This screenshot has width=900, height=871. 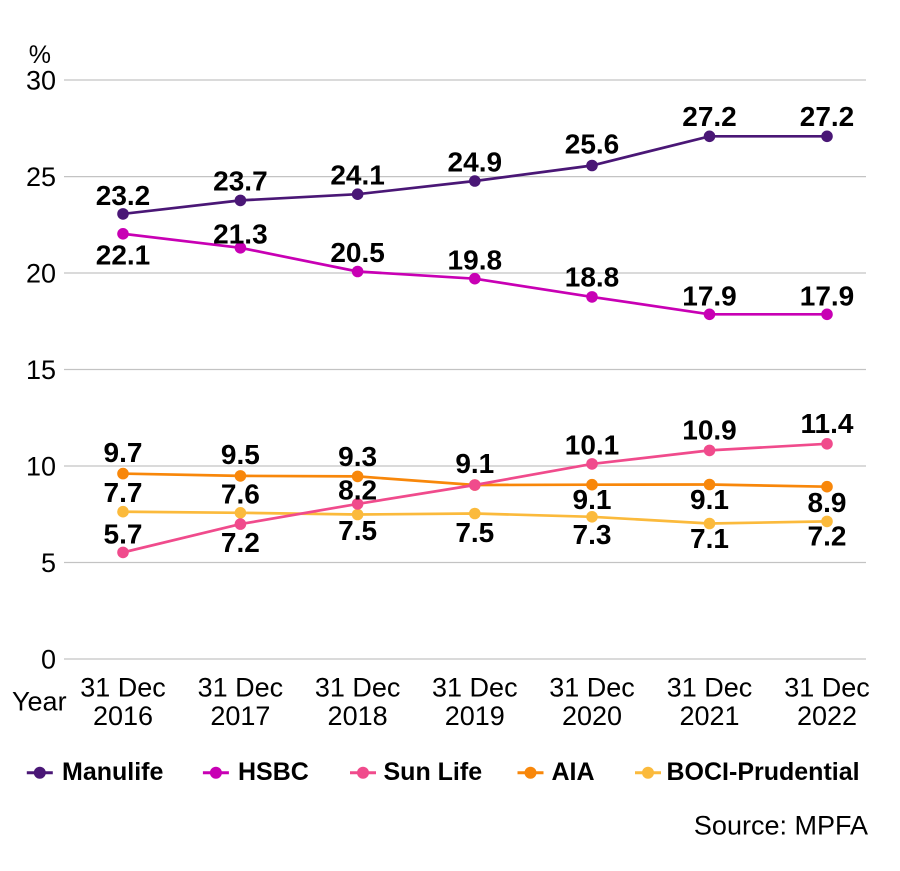 I want to click on svg-text: Source: MPFA, so click(x=781, y=826).